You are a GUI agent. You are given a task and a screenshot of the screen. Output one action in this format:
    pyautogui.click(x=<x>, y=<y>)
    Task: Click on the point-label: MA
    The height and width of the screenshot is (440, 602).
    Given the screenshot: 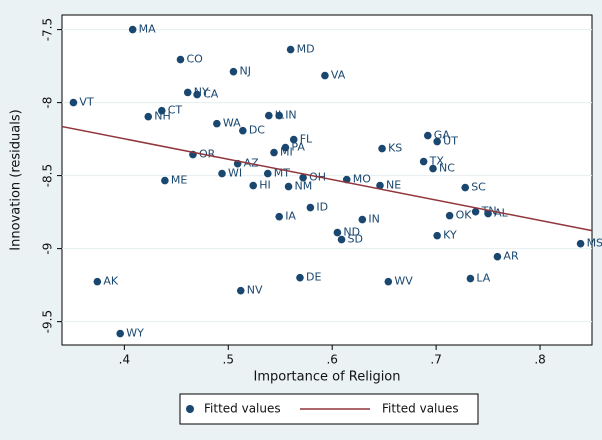 What is the action you would take?
    pyautogui.click(x=147, y=29)
    